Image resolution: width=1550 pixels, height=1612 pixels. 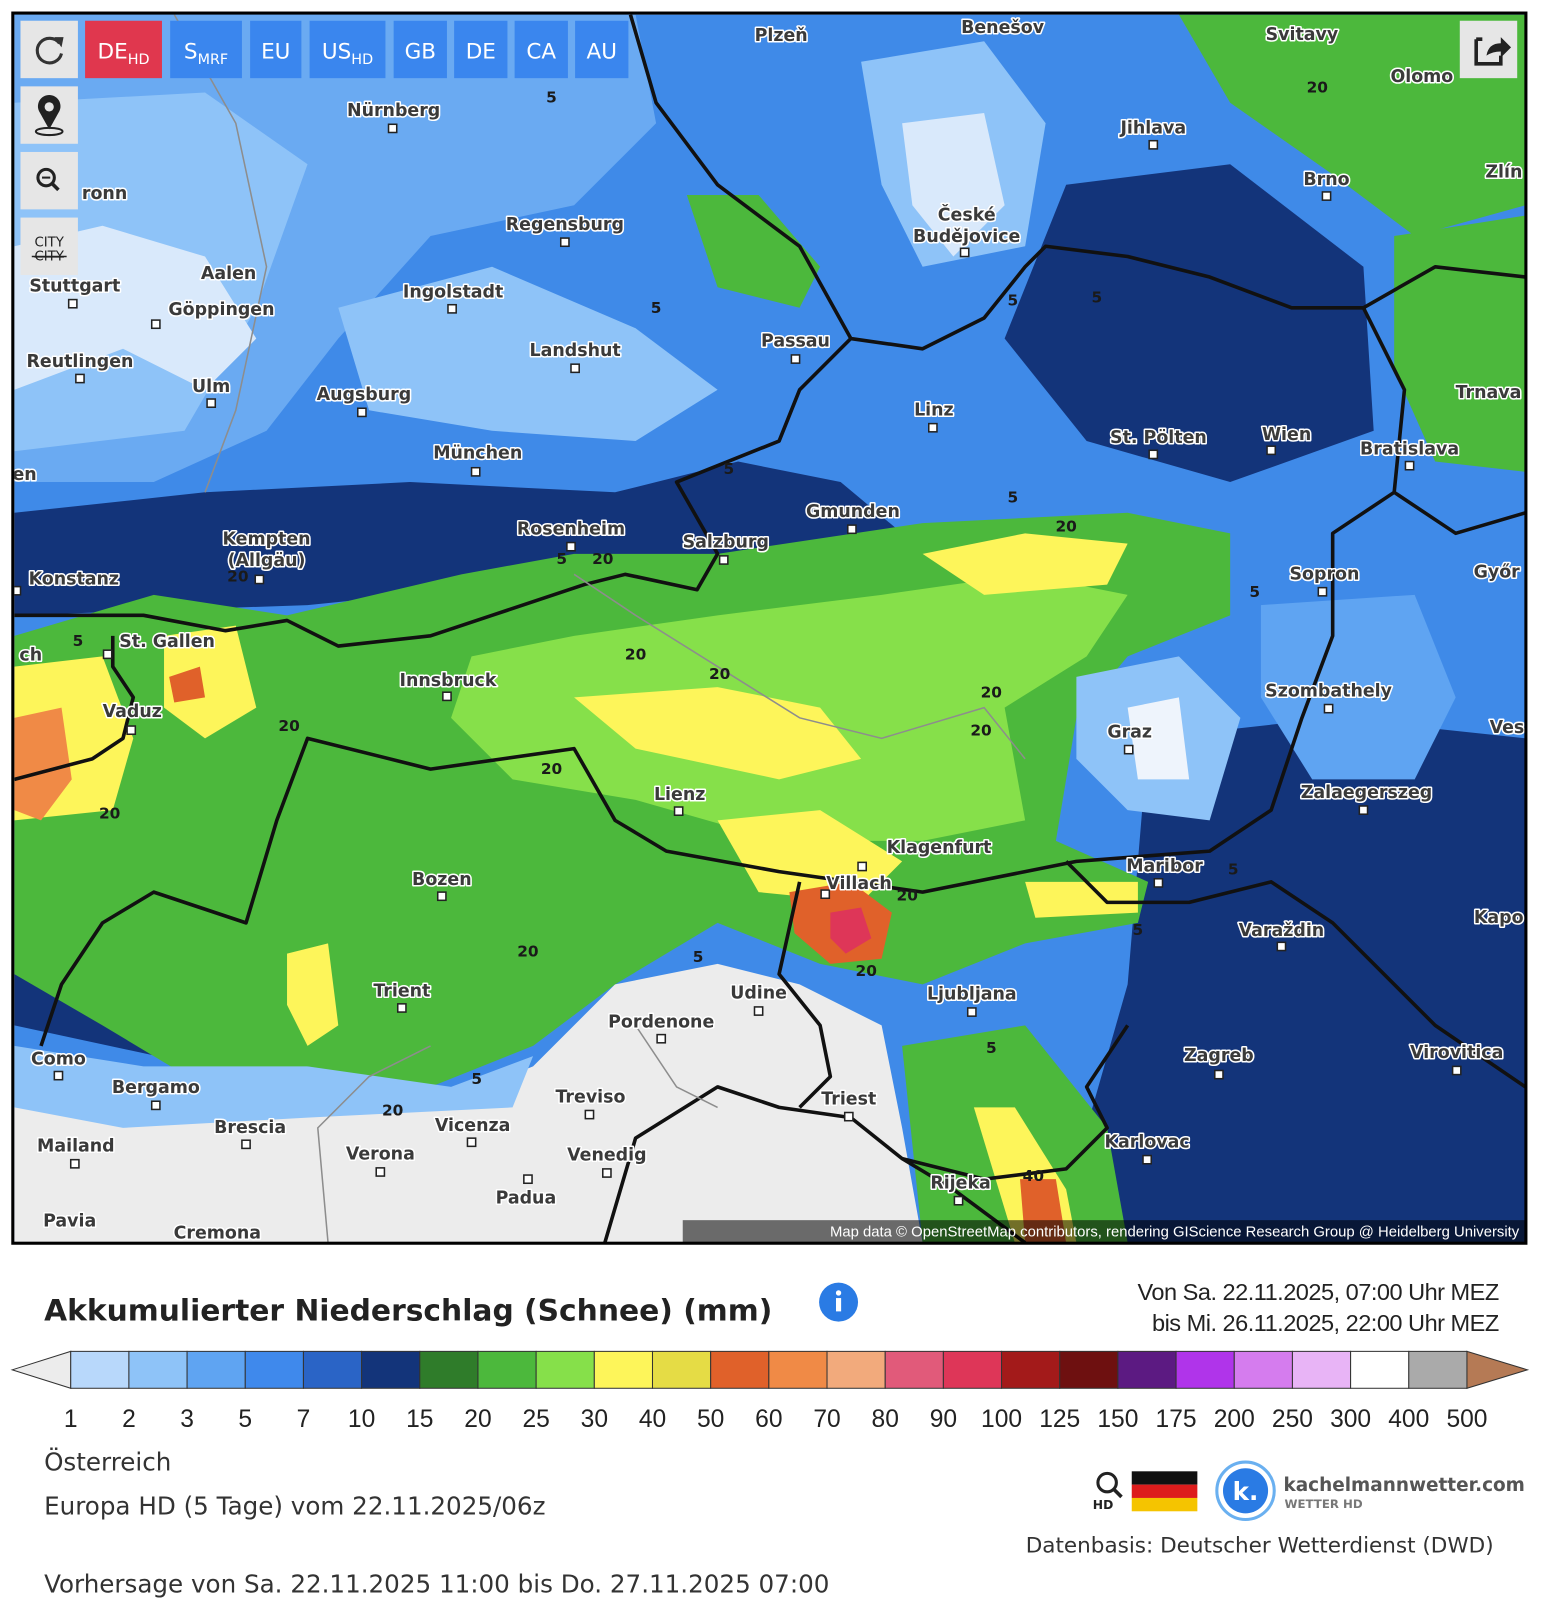 What do you see at coordinates (1129, 732) in the screenshot?
I see `city-label: Graz` at bounding box center [1129, 732].